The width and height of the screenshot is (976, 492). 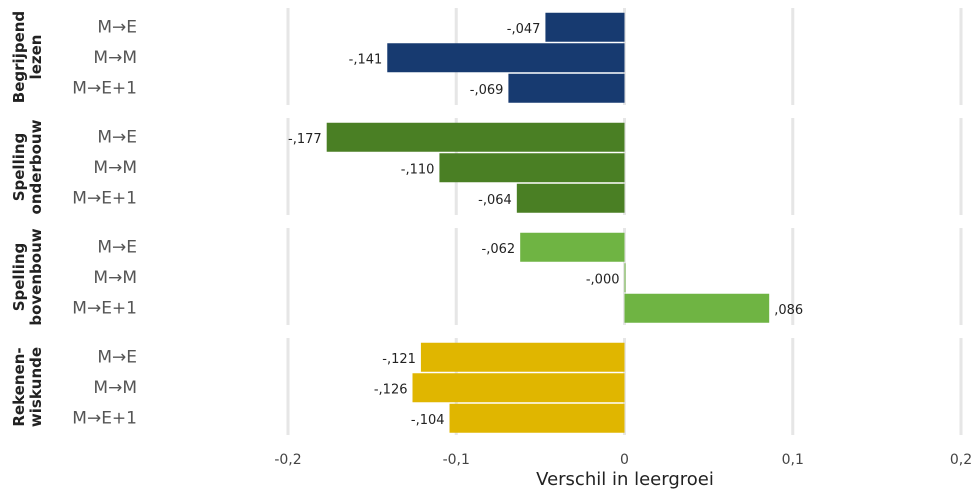 What do you see at coordinates (495, 200) in the screenshot?
I see `value-label: -,064` at bounding box center [495, 200].